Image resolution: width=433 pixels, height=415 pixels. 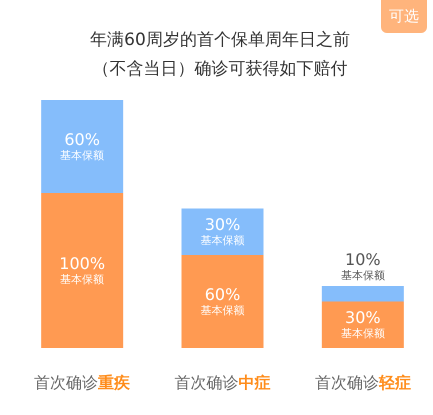 What do you see at coordinates (404, 16) in the screenshot?
I see `text: 可选` at bounding box center [404, 16].